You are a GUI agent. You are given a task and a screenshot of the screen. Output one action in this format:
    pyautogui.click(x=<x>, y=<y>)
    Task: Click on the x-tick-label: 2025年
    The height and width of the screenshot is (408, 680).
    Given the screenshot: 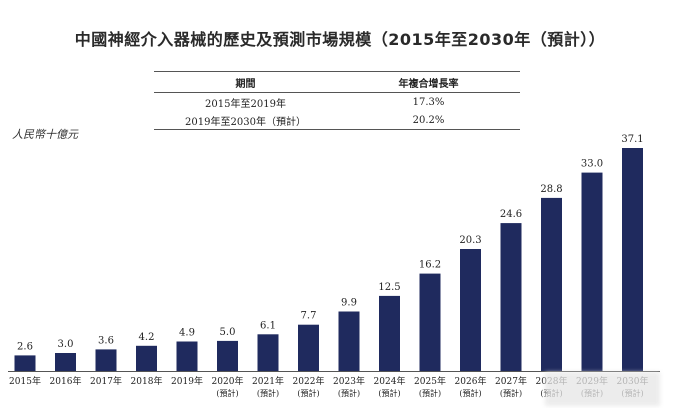 What is the action you would take?
    pyautogui.click(x=430, y=381)
    